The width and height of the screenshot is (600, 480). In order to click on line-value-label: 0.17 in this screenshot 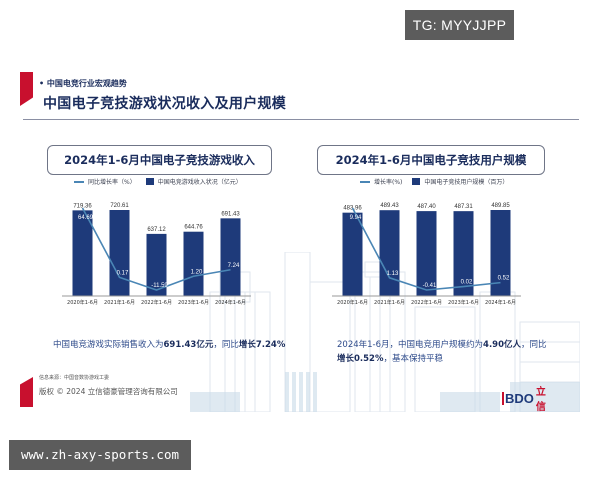, I will do `click(123, 273)`.